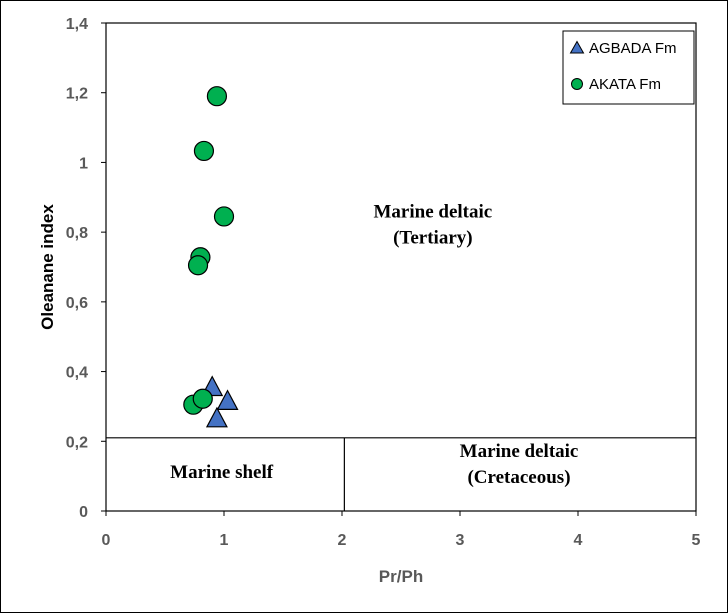 The height and width of the screenshot is (613, 728). I want to click on region-label-line2: (Cretaceous), so click(518, 477).